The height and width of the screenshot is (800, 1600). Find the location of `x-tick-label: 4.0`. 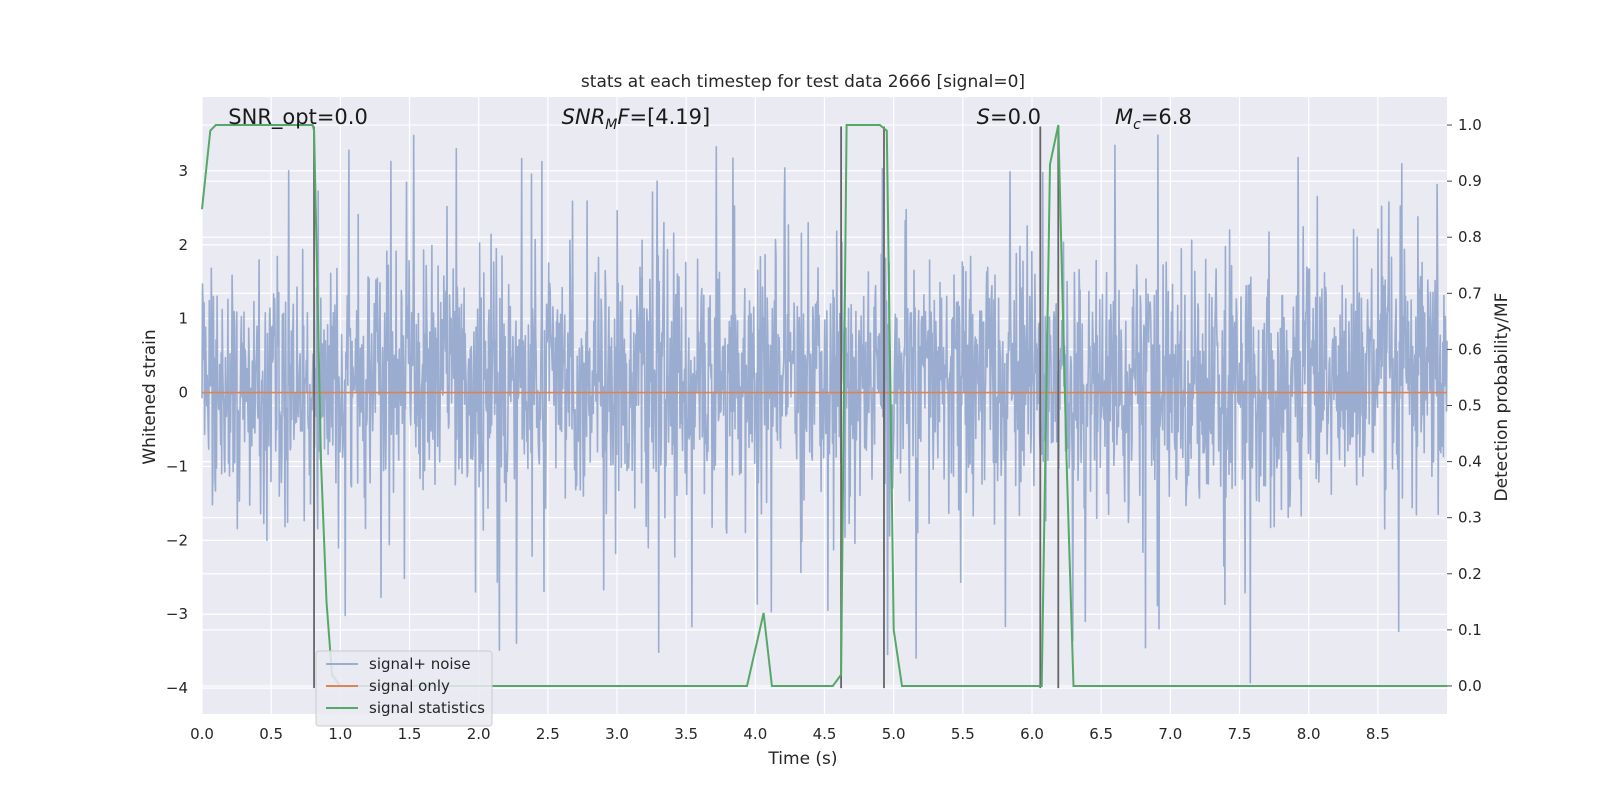

x-tick-label: 4.0 is located at coordinates (755, 734).